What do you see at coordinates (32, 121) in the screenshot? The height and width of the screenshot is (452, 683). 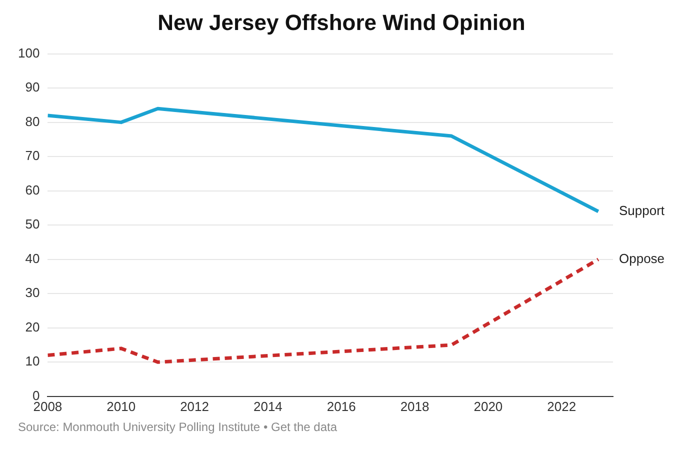 I see `y-tick-label: 80` at bounding box center [32, 121].